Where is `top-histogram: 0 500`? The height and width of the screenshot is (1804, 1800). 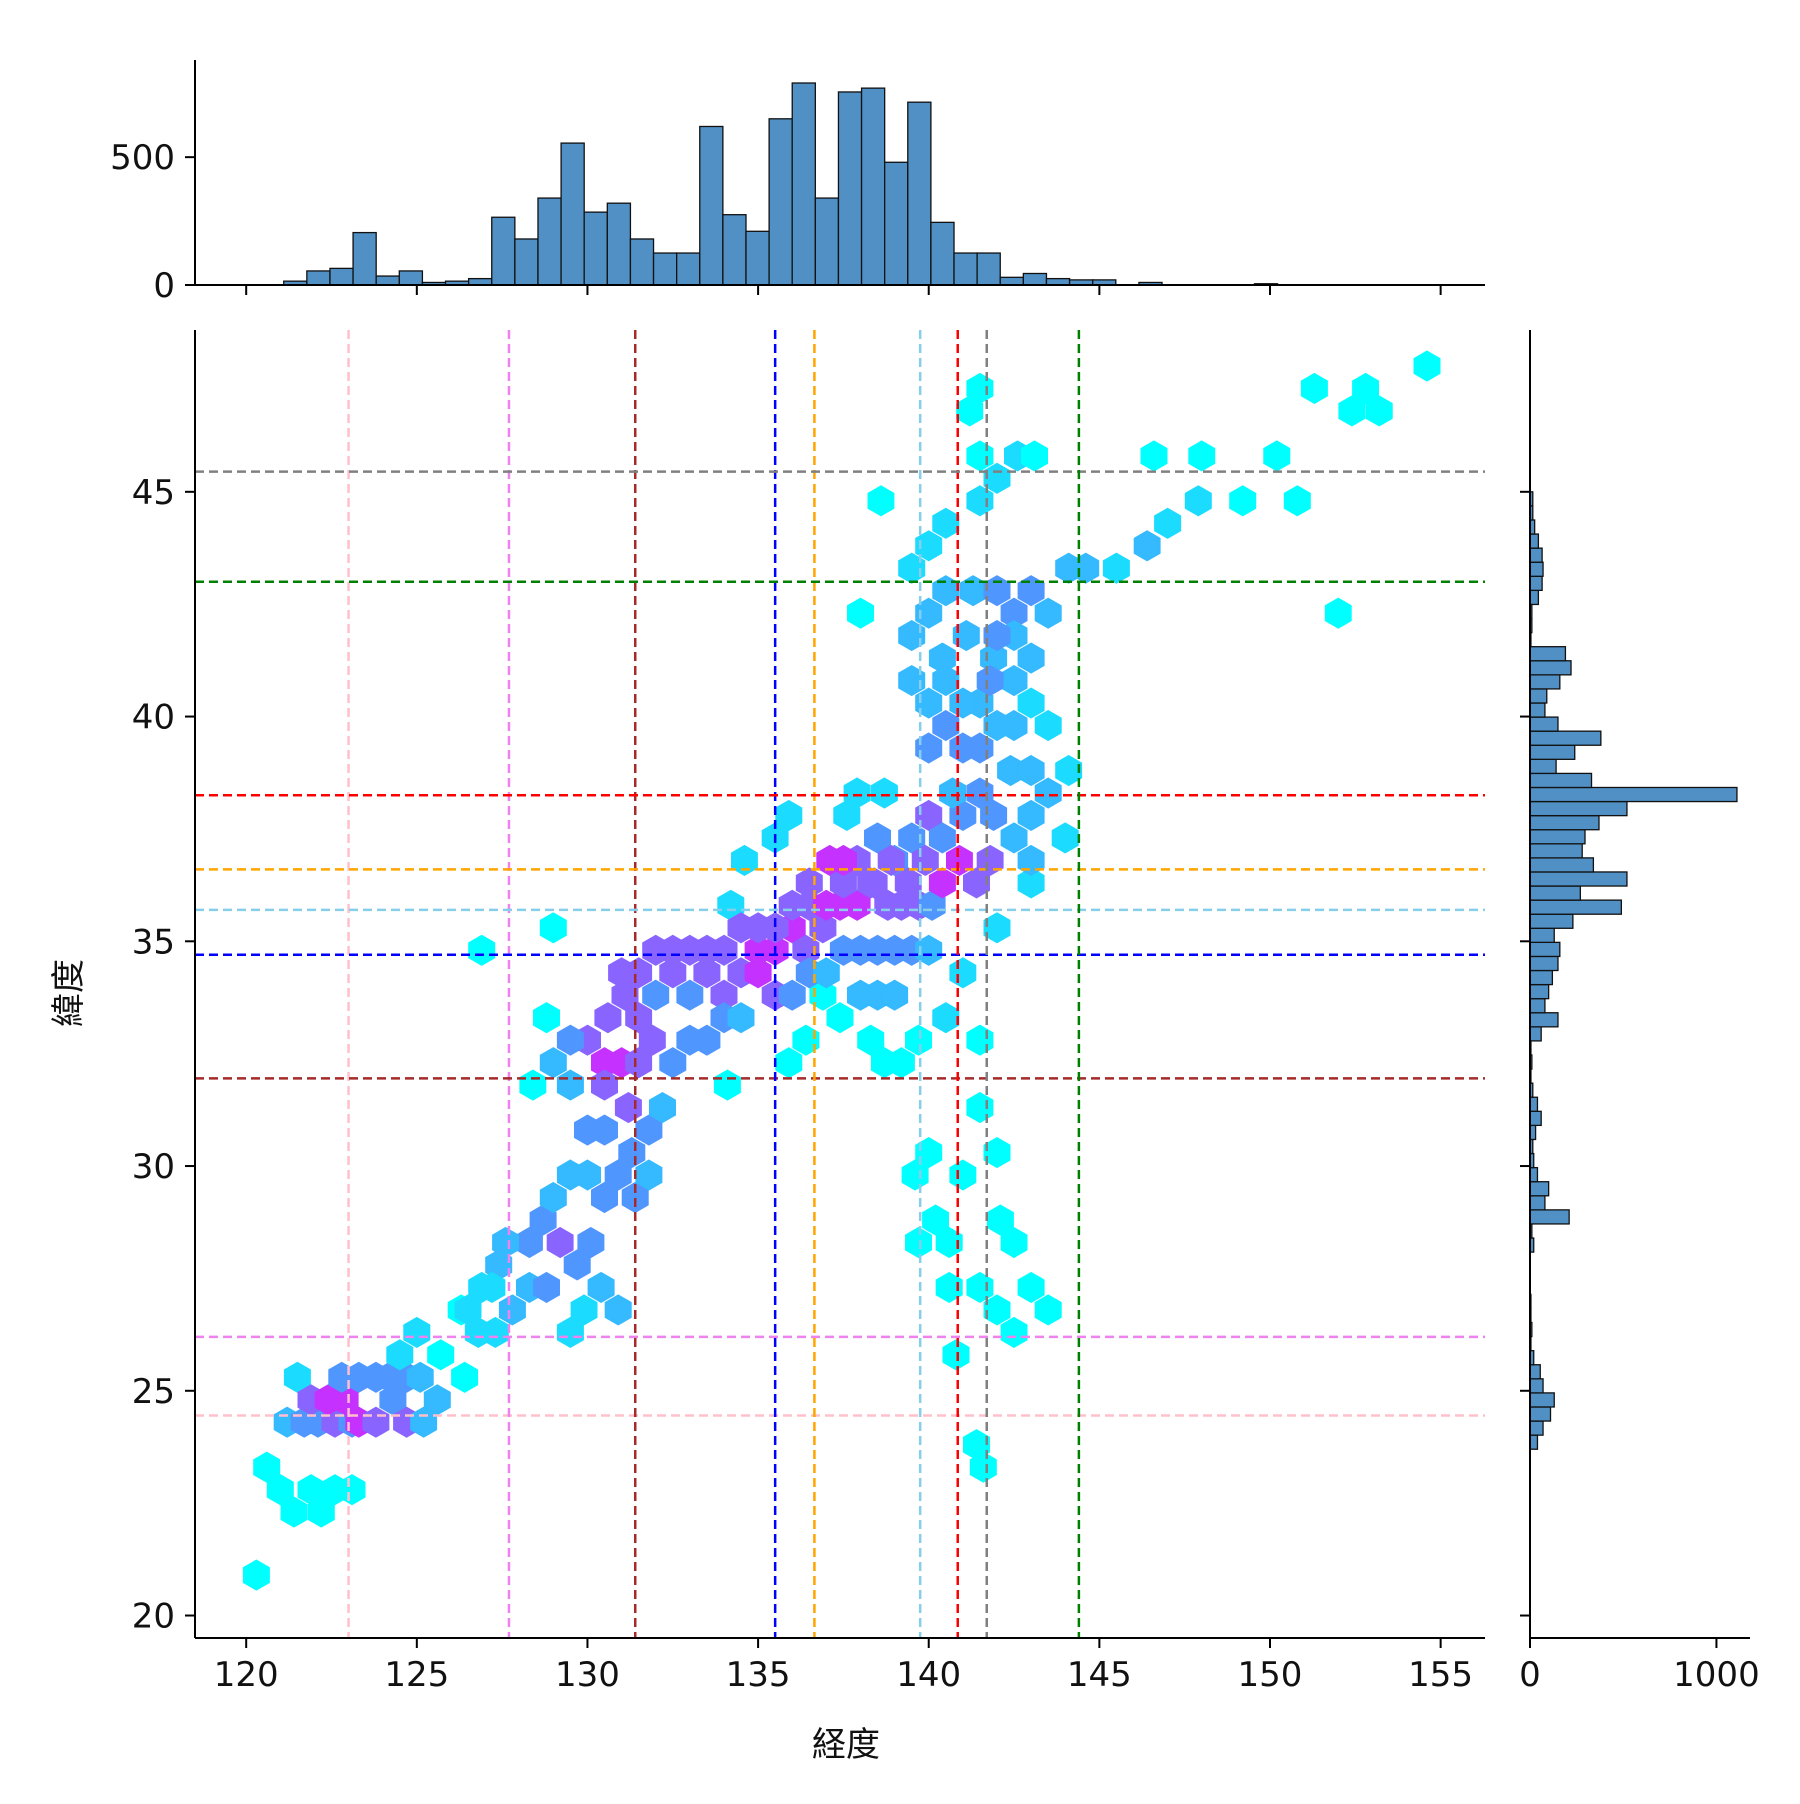 top-histogram: 0 500 is located at coordinates (797, 183).